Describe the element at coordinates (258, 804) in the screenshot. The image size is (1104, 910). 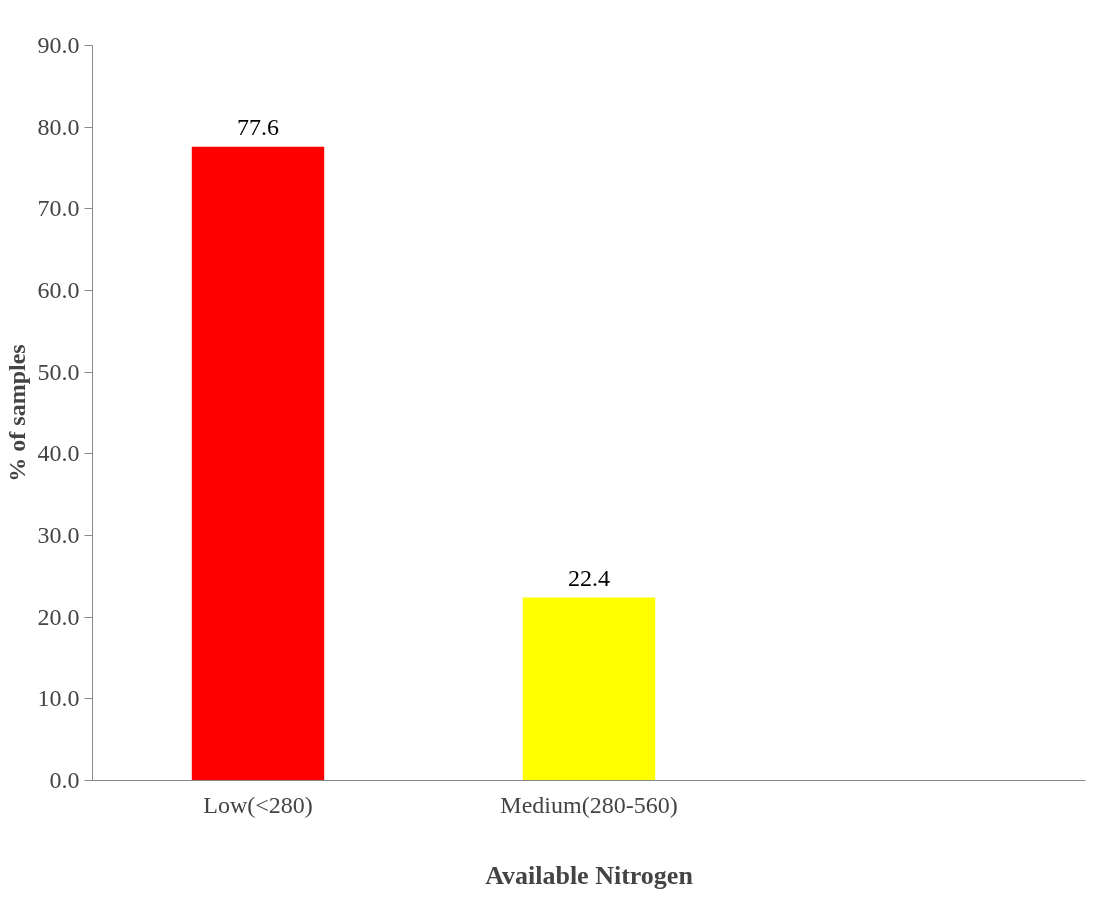
I see `x-tick-label: Low(<280)` at that location.